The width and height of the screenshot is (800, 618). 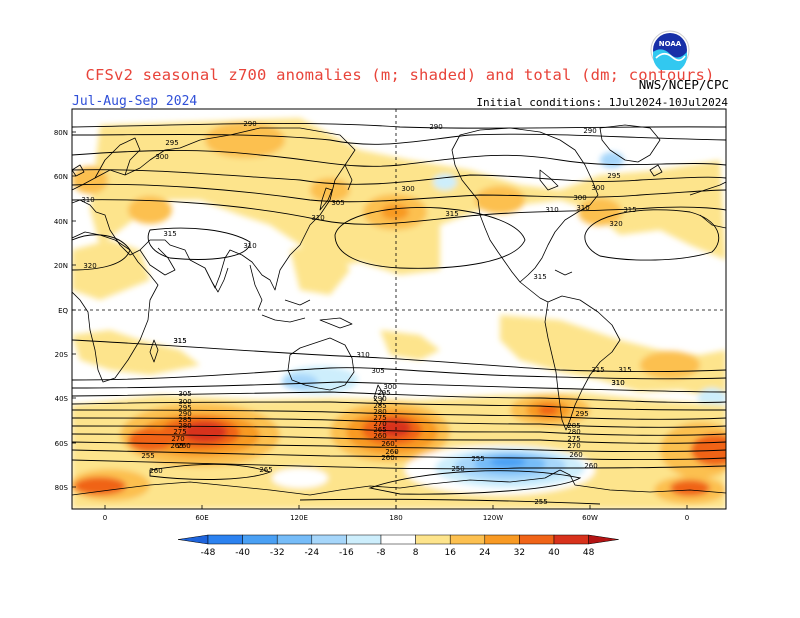 What do you see at coordinates (485, 553) in the screenshot?
I see `legend-tick-label: 24` at bounding box center [485, 553].